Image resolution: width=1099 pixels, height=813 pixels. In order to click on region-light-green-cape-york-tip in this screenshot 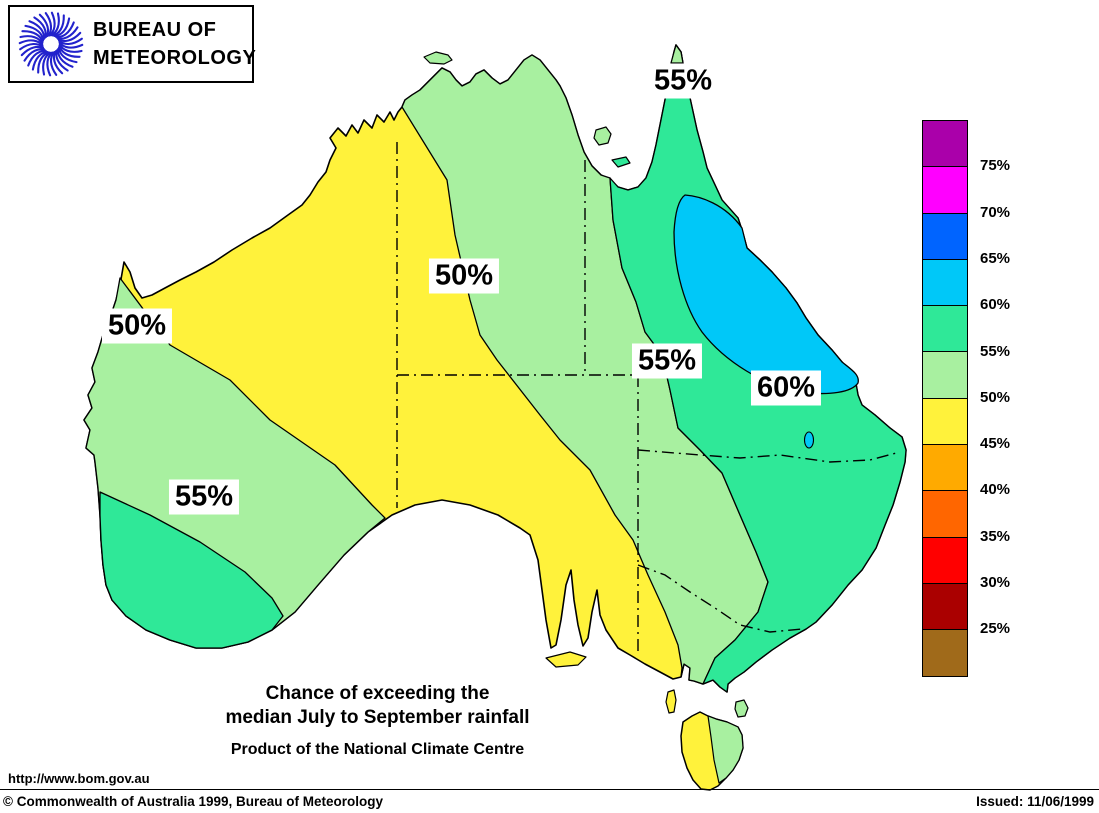, I will do `click(677, 54)`.